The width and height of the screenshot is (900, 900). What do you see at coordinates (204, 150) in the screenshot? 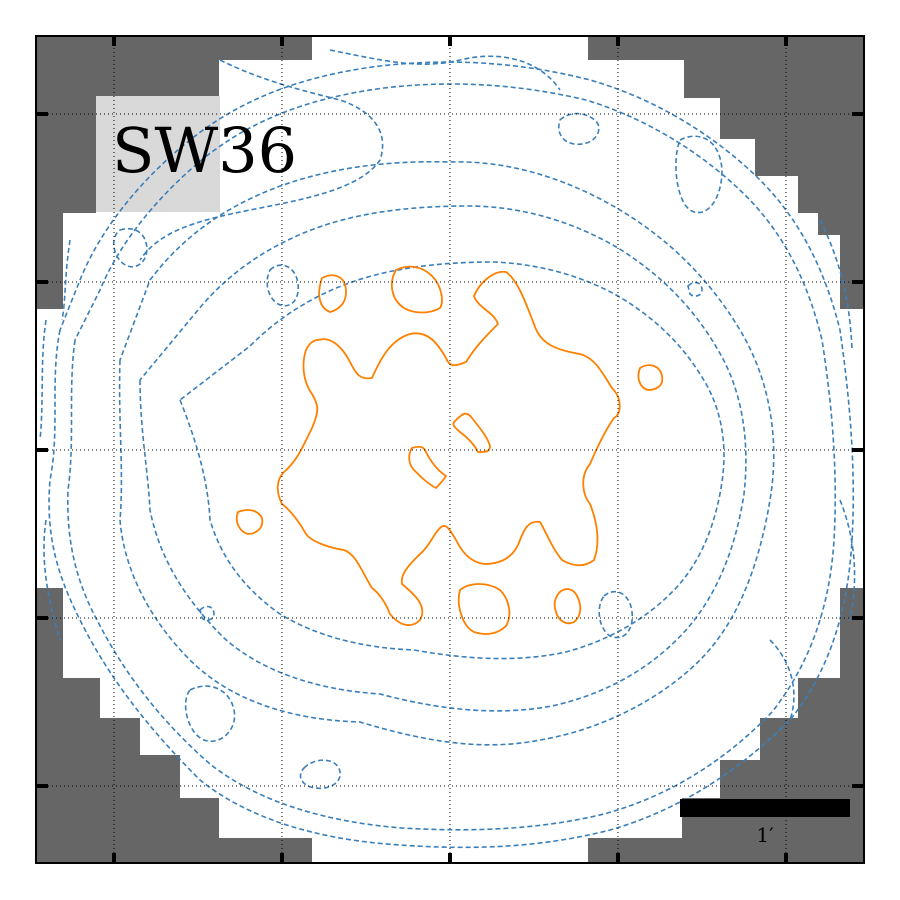
I see `panel-label: SW36` at bounding box center [204, 150].